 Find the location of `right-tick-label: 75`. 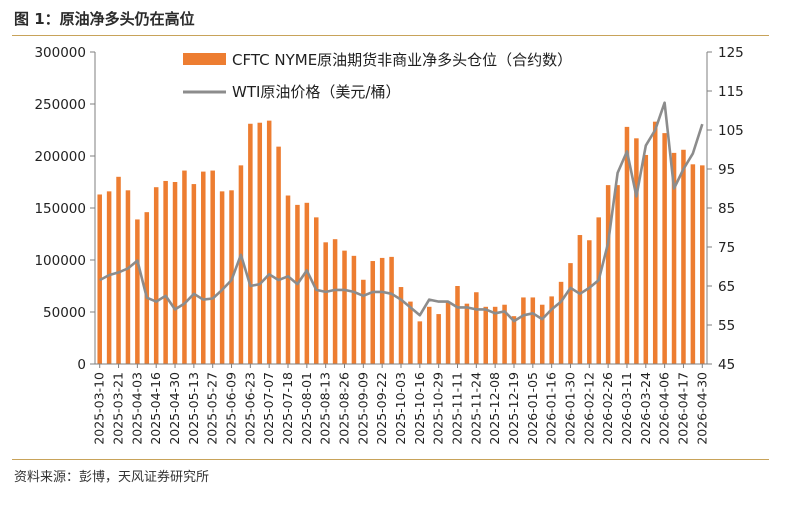

right-tick-label: 75 is located at coordinates (726, 248).